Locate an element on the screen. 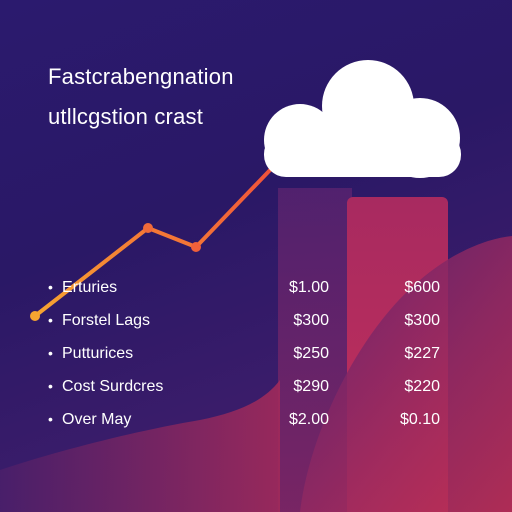  item-label: Erturies is located at coordinates (90, 287).